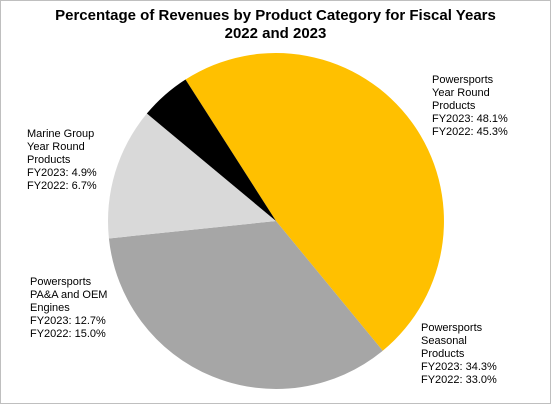 Image resolution: width=551 pixels, height=404 pixels. Describe the element at coordinates (211, 150) in the screenshot. I see `slice-marine-group` at that location.